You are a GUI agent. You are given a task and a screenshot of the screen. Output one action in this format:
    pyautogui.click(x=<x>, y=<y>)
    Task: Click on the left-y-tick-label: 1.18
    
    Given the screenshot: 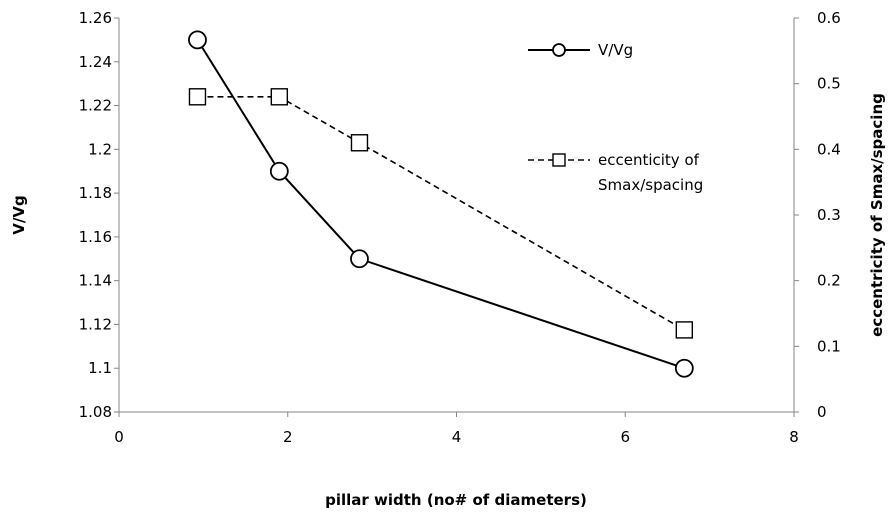 What is the action you would take?
    pyautogui.click(x=95, y=193)
    